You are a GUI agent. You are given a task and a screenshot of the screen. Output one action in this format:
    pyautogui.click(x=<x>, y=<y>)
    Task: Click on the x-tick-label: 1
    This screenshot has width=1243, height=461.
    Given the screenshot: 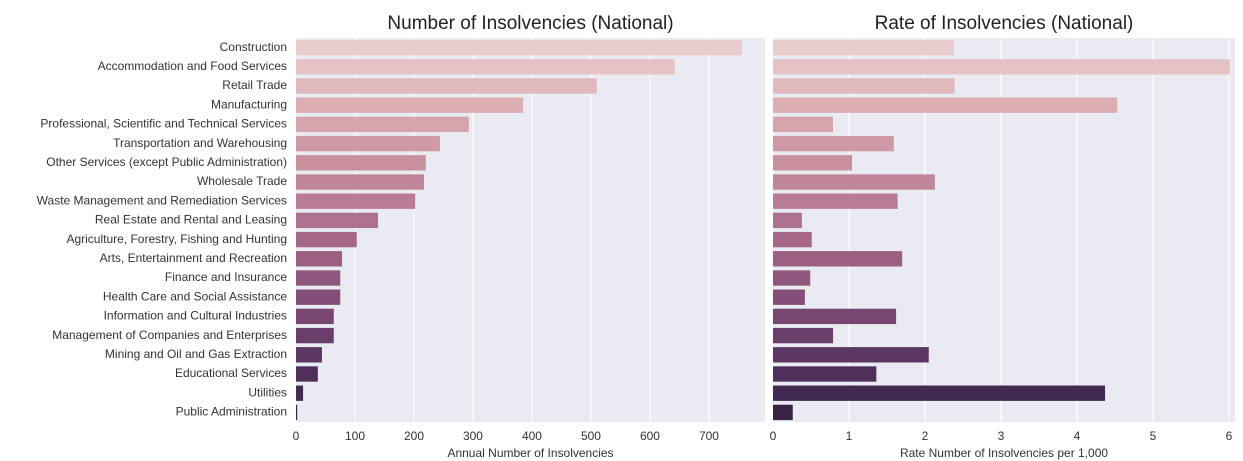 What is the action you would take?
    pyautogui.click(x=849, y=436)
    